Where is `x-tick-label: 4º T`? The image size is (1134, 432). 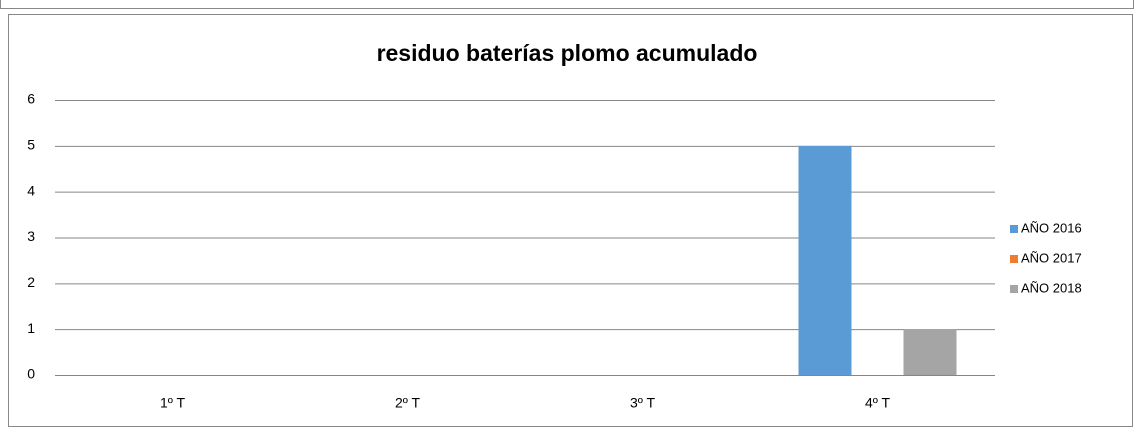
x-tick-label: 4º T is located at coordinates (878, 403).